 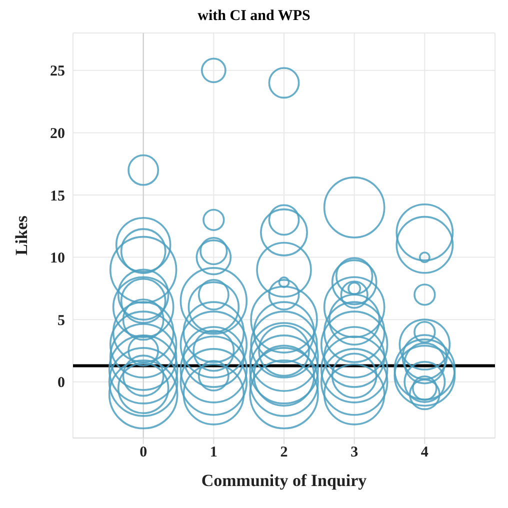 I want to click on y-axis-title: Likes, so click(x=22, y=235).